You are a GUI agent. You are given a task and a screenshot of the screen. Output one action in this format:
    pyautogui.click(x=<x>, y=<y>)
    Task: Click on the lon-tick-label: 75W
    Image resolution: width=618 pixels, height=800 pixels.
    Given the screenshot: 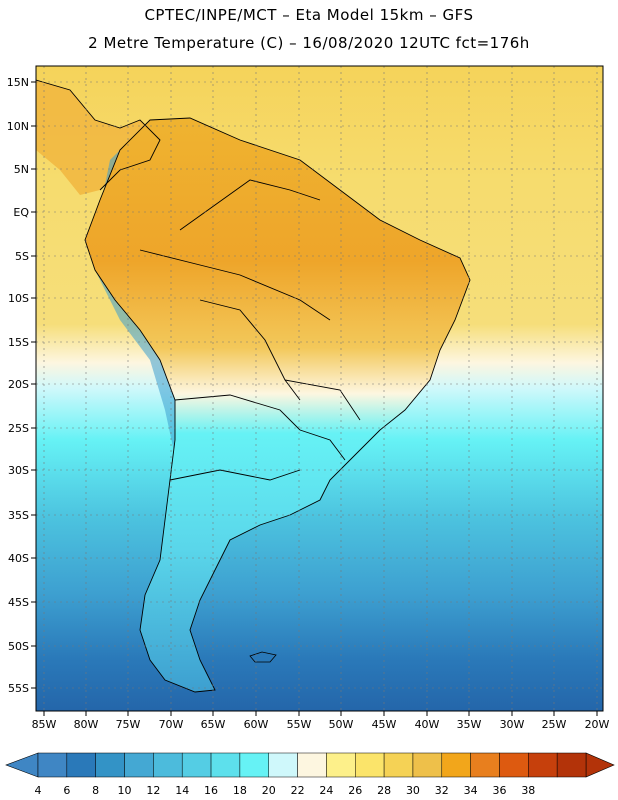 What is the action you would take?
    pyautogui.click(x=128, y=724)
    